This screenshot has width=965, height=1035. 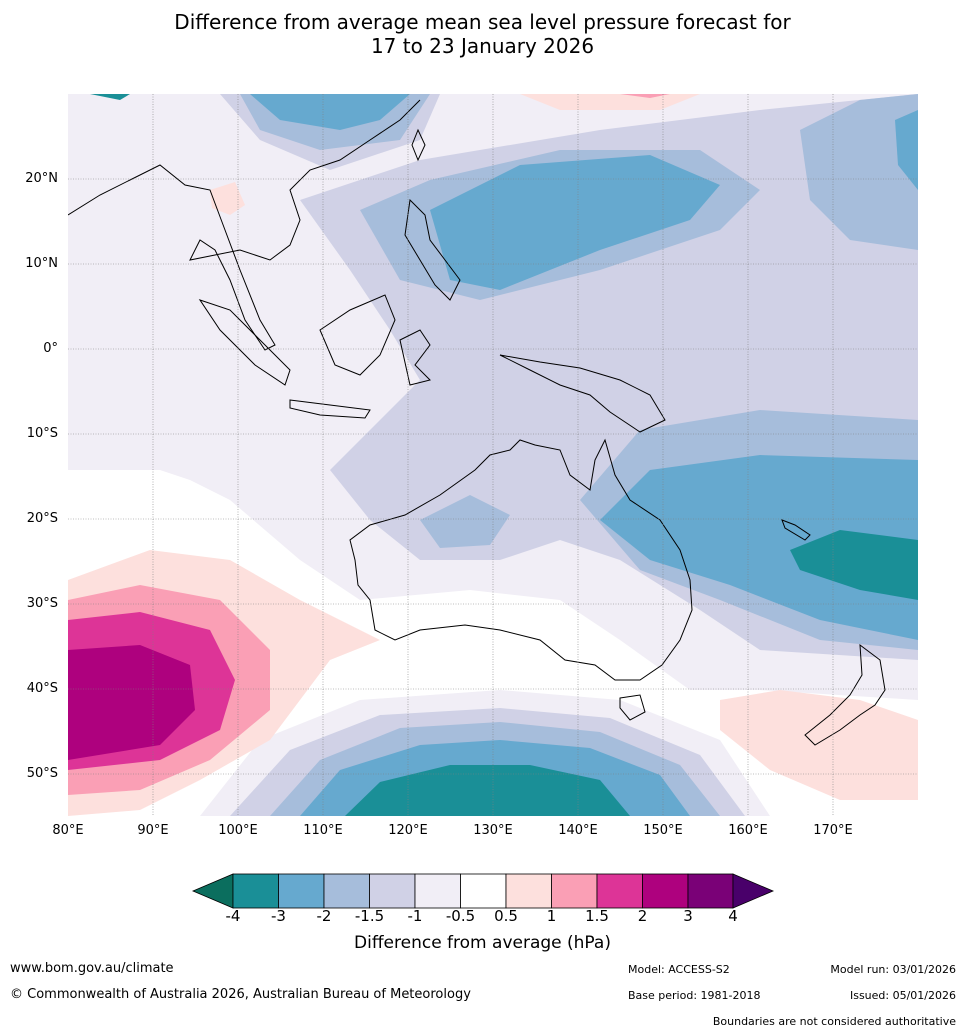 I want to click on colorbar-tick: 3, so click(x=688, y=916).